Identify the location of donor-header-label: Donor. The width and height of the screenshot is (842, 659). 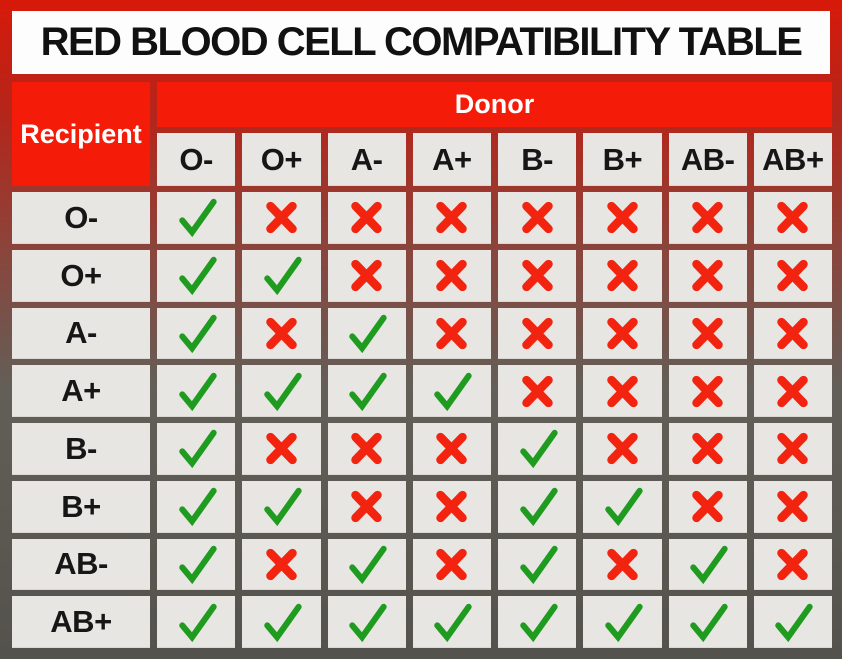
(494, 104).